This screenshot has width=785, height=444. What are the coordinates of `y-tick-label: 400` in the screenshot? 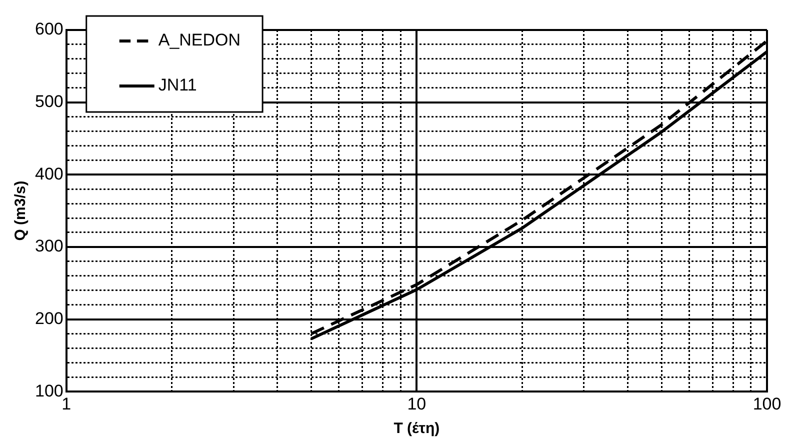 It's located at (49, 174).